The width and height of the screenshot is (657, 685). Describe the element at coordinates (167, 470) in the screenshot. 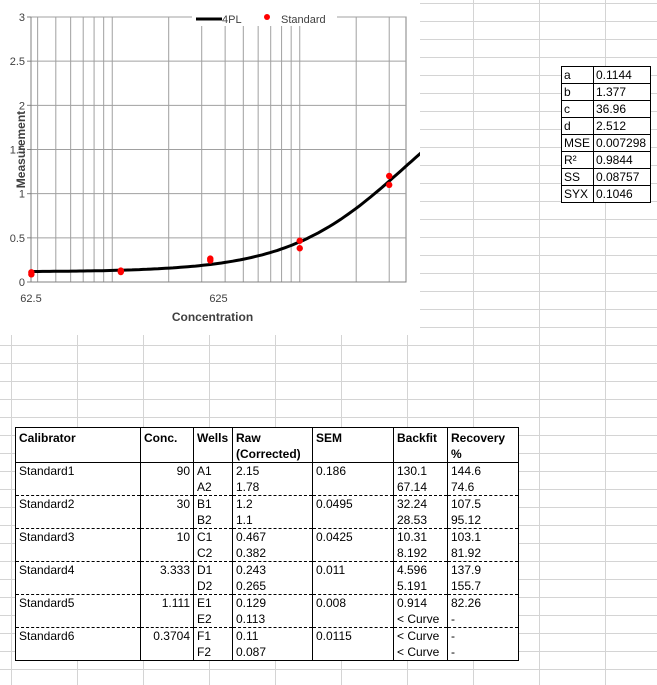

I see `conc-cell: 90` at that location.